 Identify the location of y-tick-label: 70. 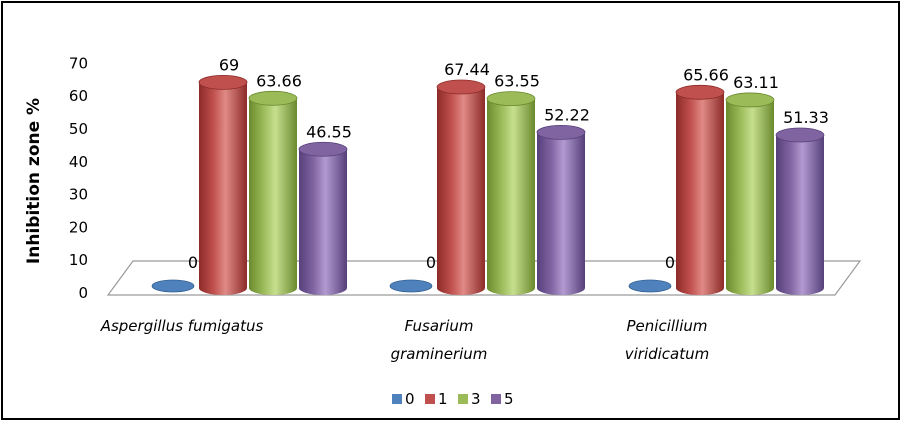
(78, 63).